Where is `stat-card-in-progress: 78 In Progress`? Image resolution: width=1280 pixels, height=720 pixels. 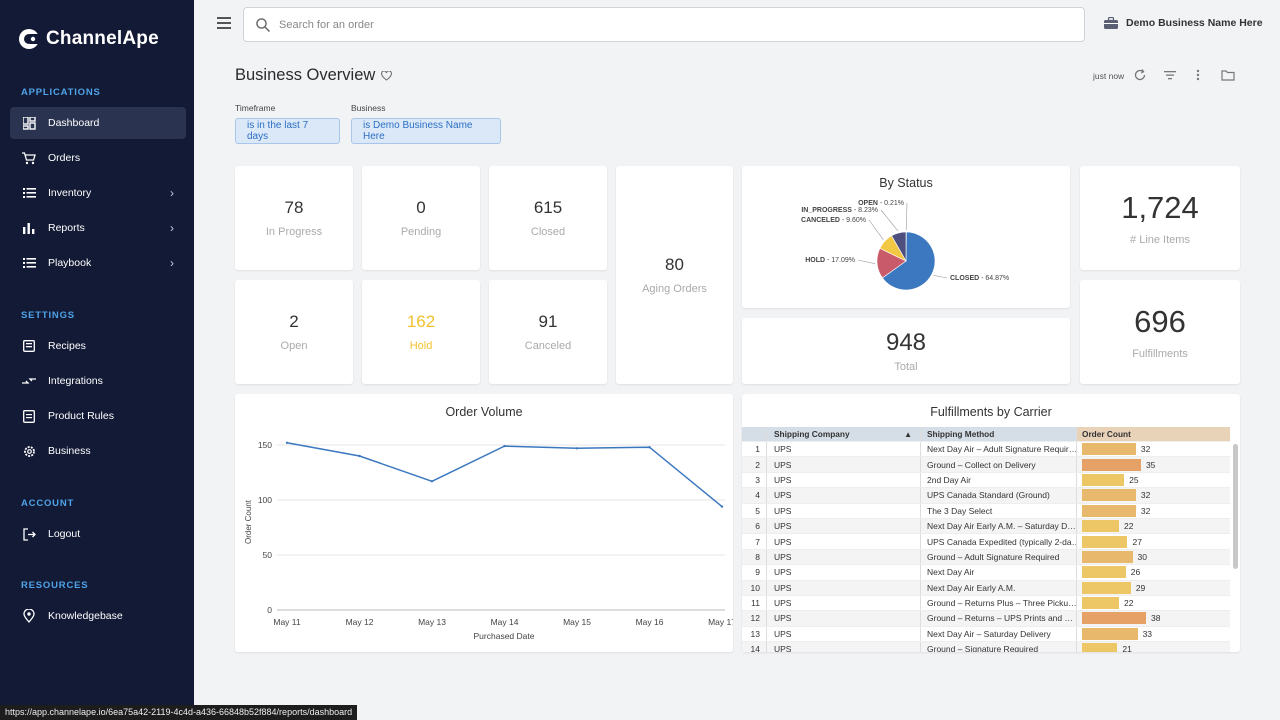 stat-card-in-progress: 78 In Progress is located at coordinates (294, 218).